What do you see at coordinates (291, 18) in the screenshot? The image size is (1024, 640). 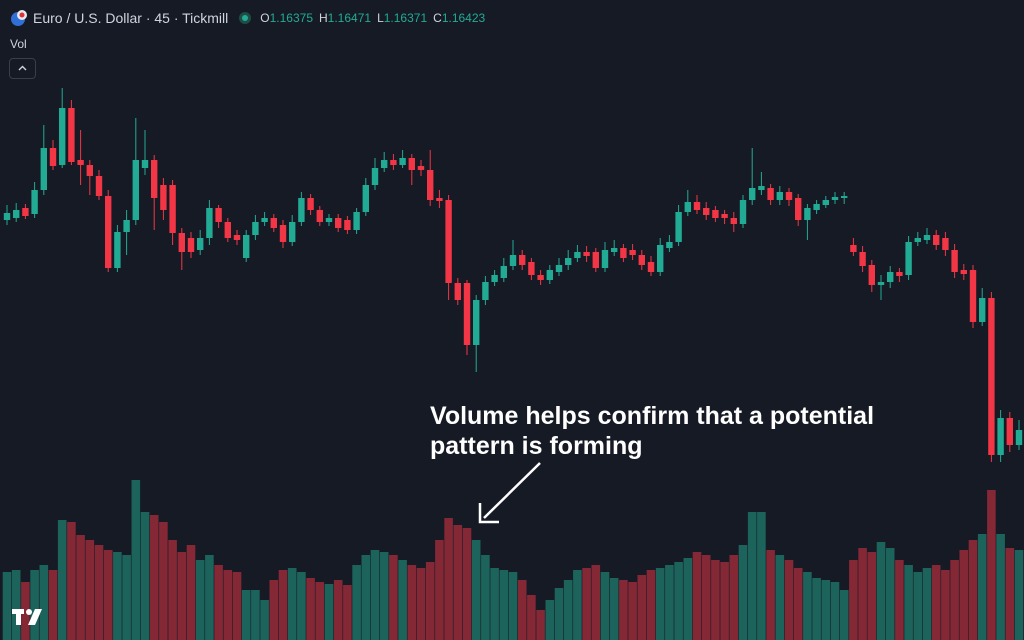 I see `ohlc-value: 1.16375` at bounding box center [291, 18].